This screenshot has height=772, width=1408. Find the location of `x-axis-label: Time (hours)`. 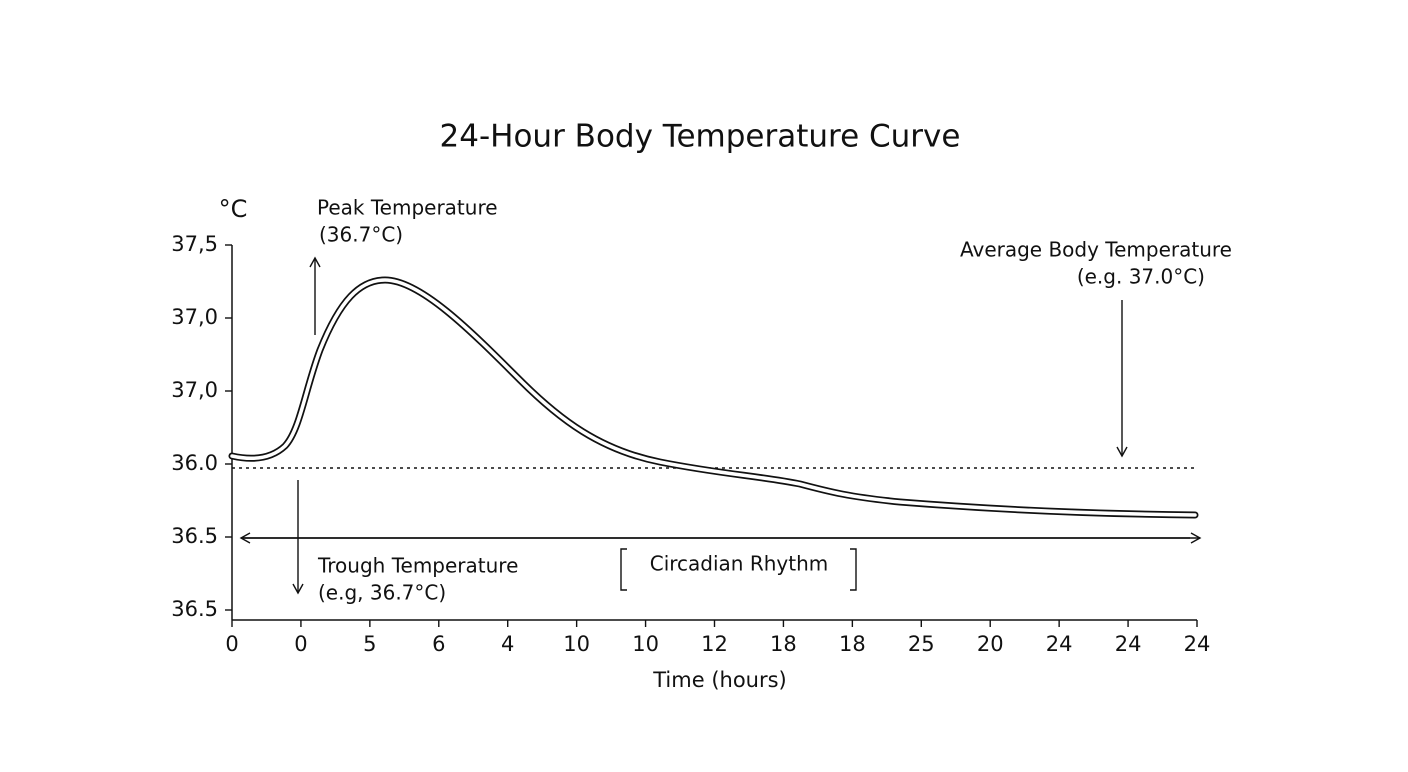

x-axis-label: Time (hours) is located at coordinates (719, 680).